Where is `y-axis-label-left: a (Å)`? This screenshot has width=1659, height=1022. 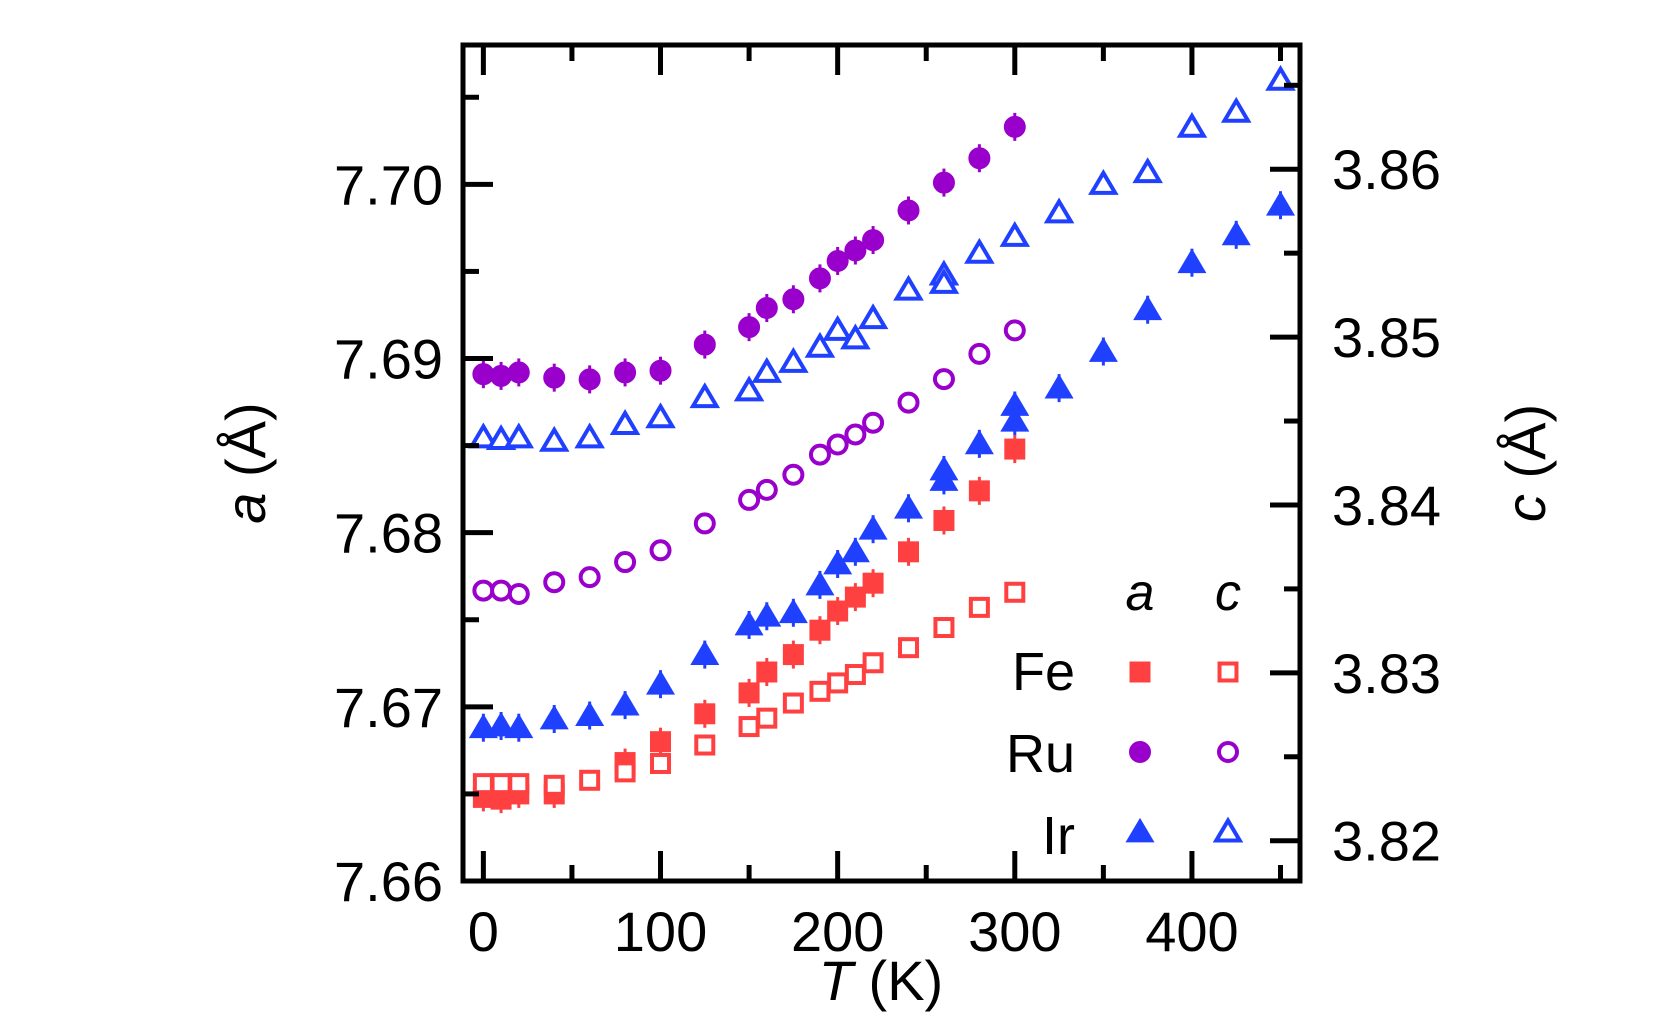
y-axis-label-left: a (Å) is located at coordinates (245, 462).